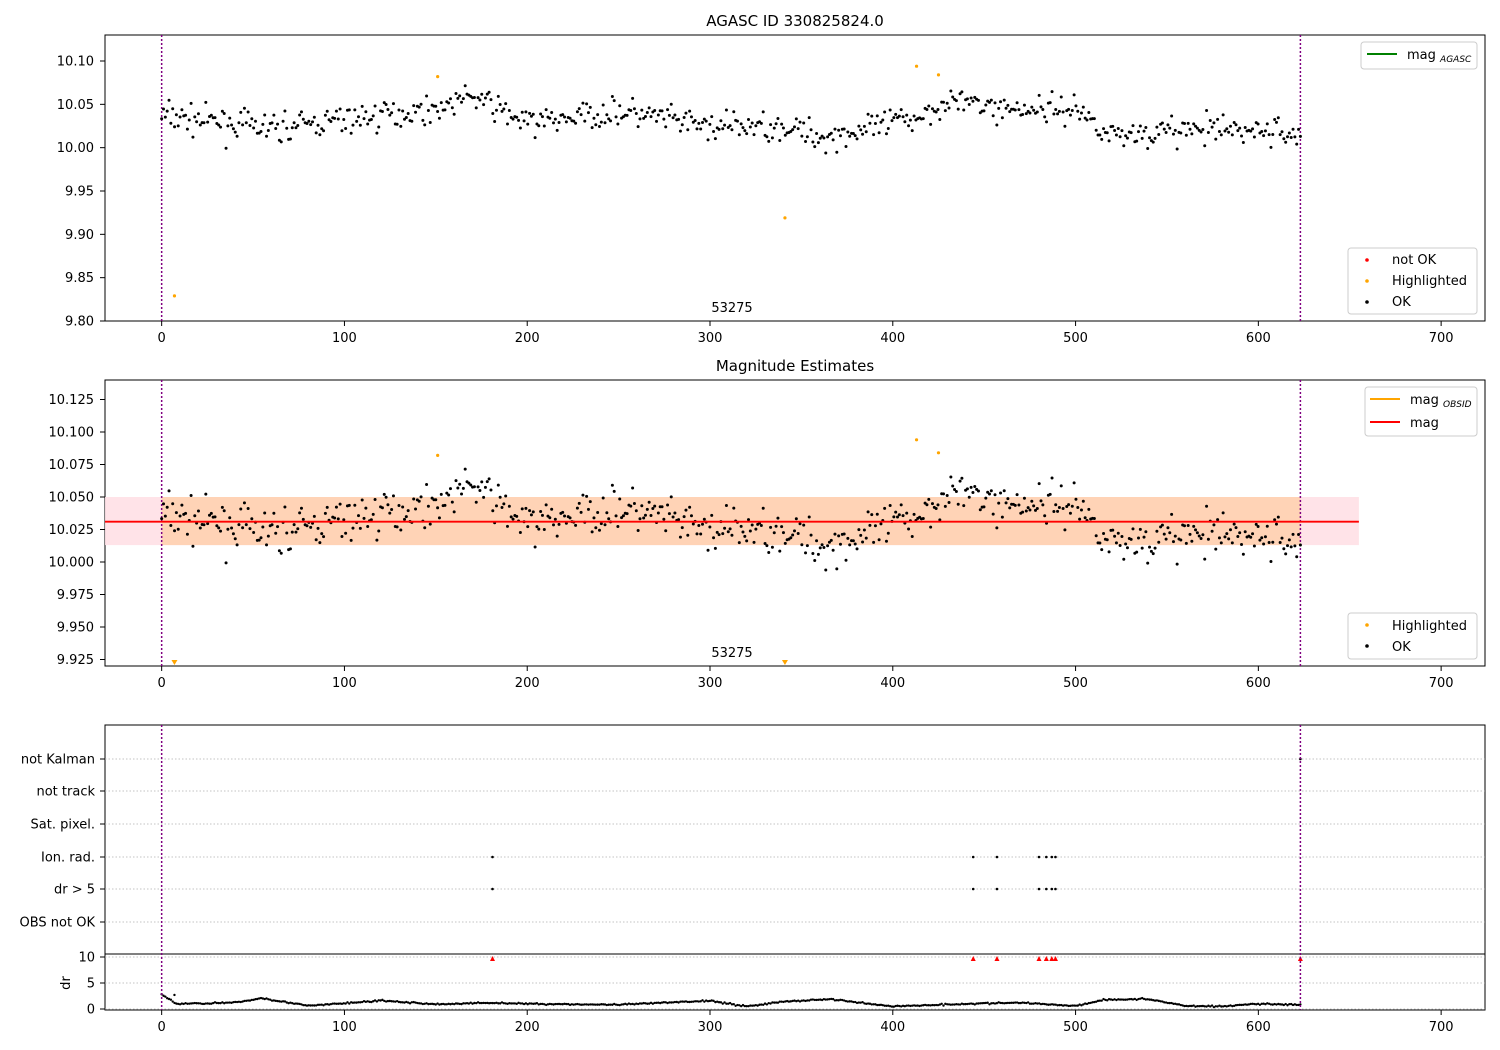  I want to click on p1-xtick-label: 400, so click(892, 338).